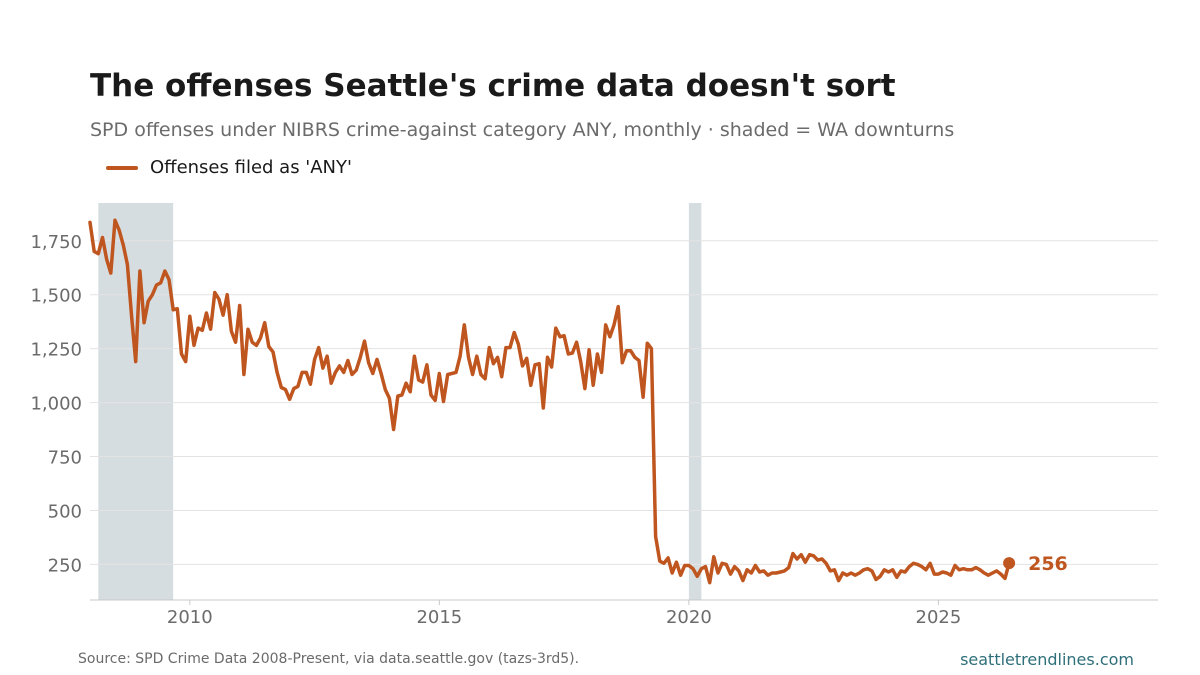  What do you see at coordinates (56, 242) in the screenshot?
I see `y-tick-label: 1,750` at bounding box center [56, 242].